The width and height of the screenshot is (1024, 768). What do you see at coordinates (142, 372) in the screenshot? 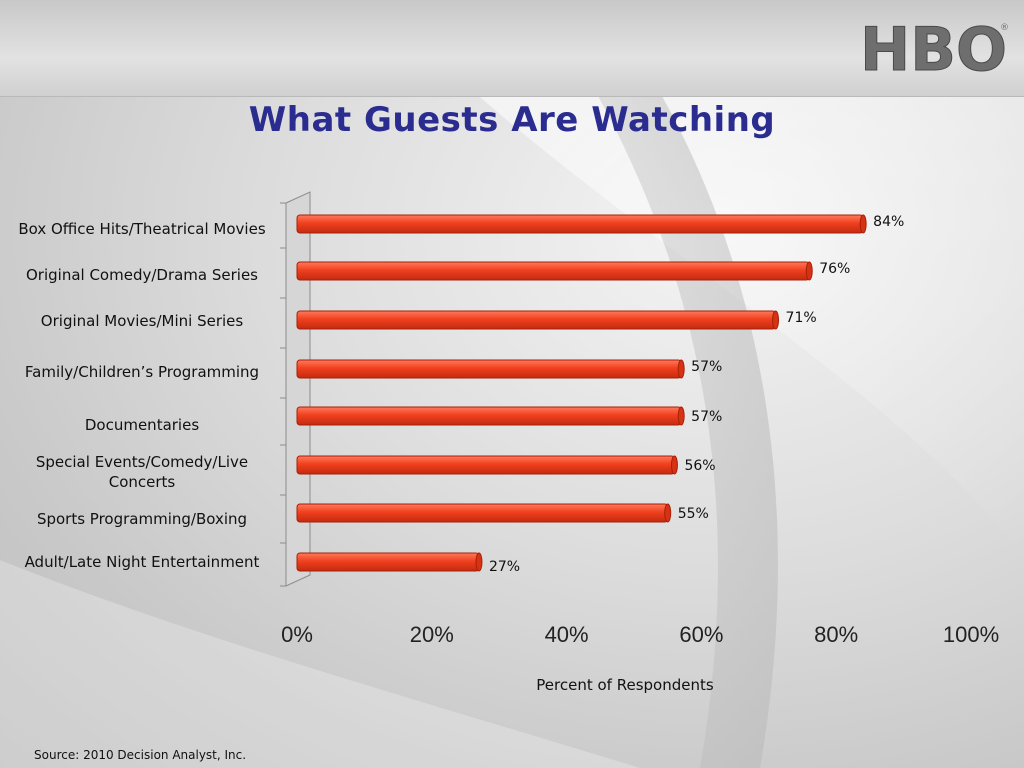
I see `category-label: Family/Children’s Programming` at bounding box center [142, 372].